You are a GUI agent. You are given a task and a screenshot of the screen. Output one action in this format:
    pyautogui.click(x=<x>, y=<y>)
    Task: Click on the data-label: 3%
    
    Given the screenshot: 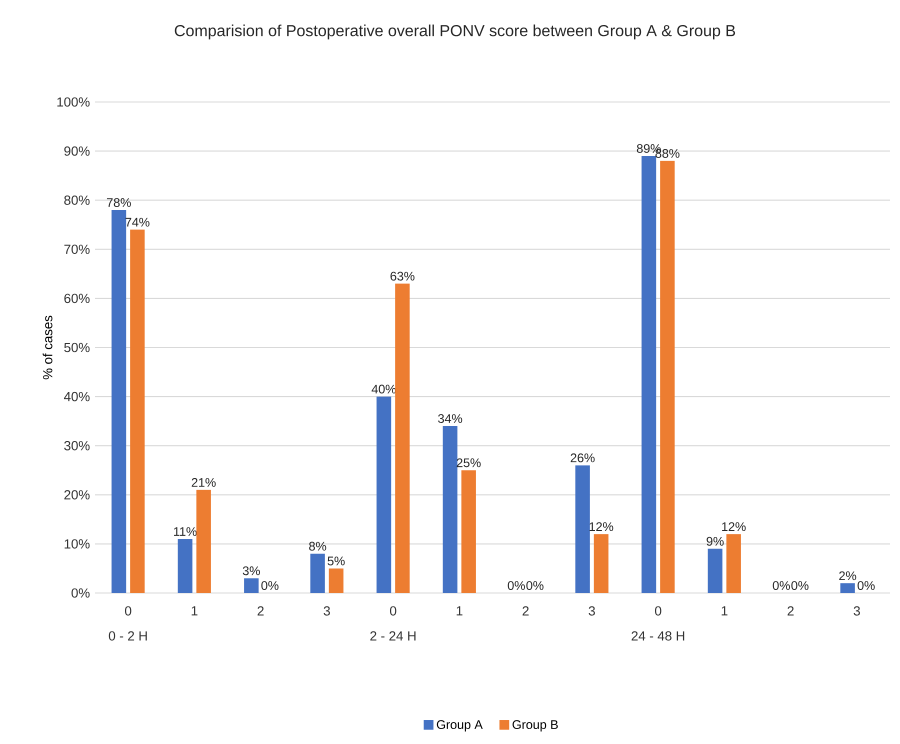 What is the action you would take?
    pyautogui.click(x=251, y=571)
    